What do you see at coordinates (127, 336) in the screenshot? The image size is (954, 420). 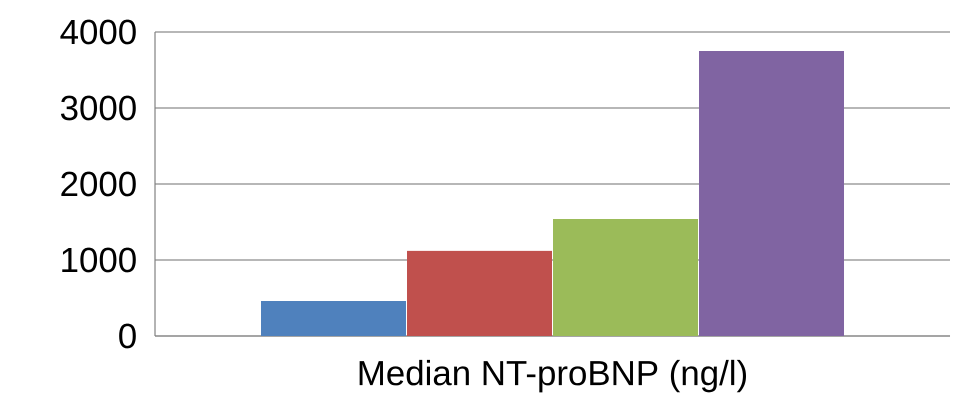 I see `y-tick-label: 0` at bounding box center [127, 336].